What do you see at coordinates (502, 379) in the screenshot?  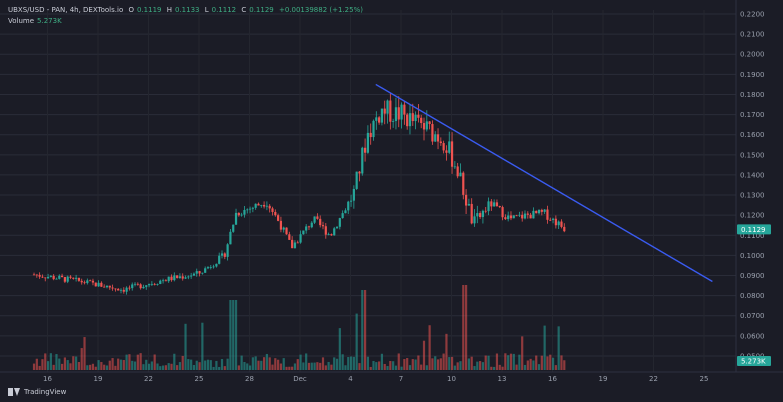 I see `x-tick-label: 13` at bounding box center [502, 379].